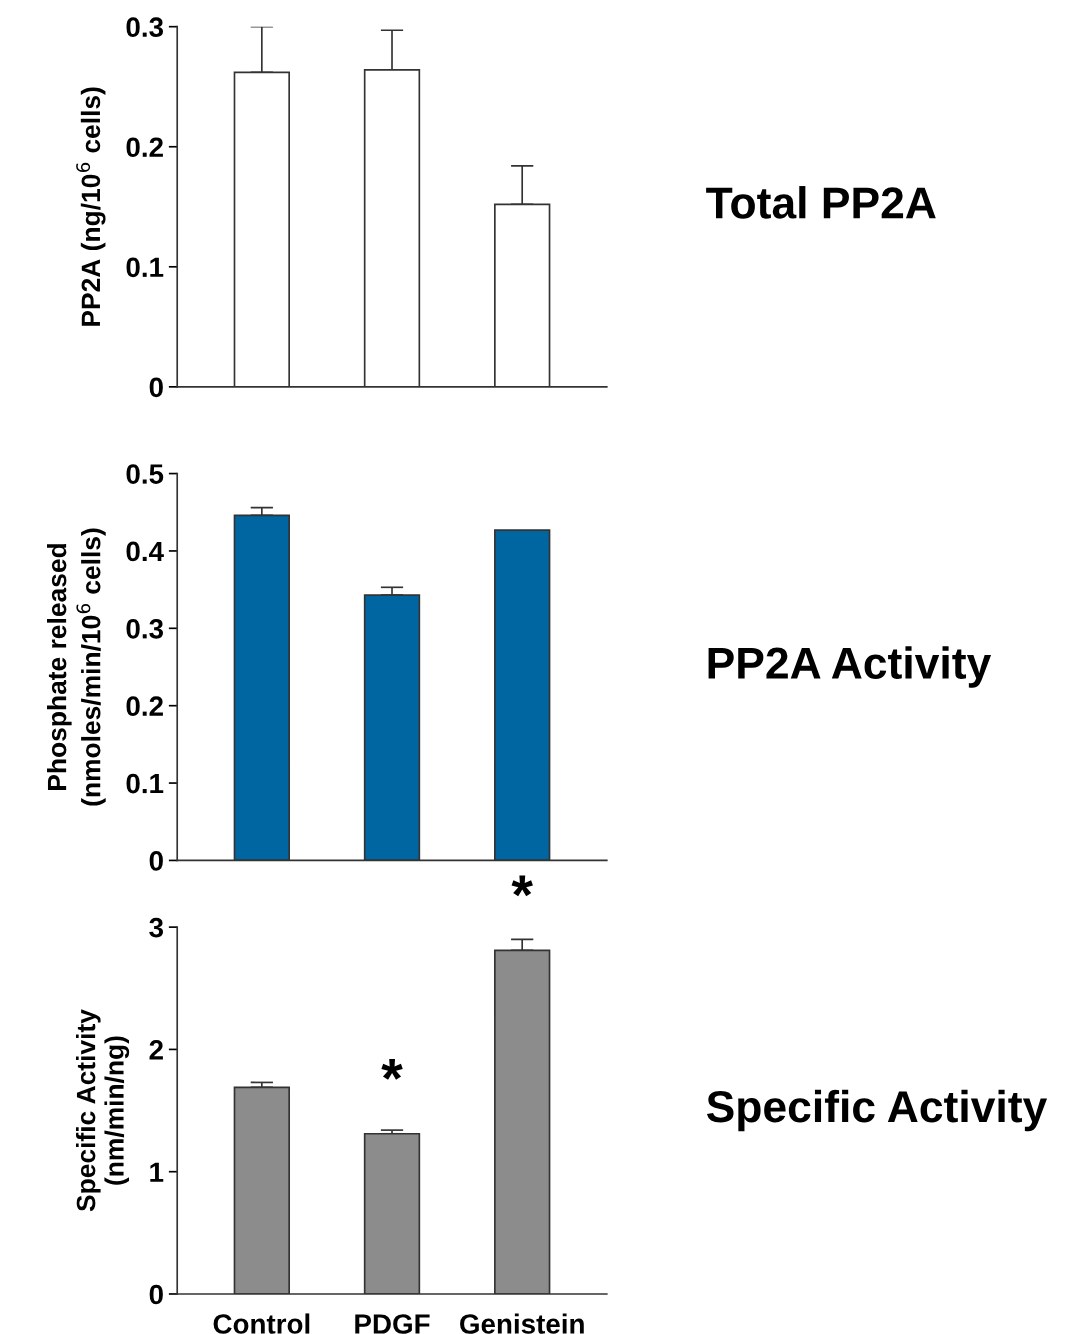 The height and width of the screenshot is (1334, 1074). I want to click on x-tick-label: Genistein, so click(522, 1323).